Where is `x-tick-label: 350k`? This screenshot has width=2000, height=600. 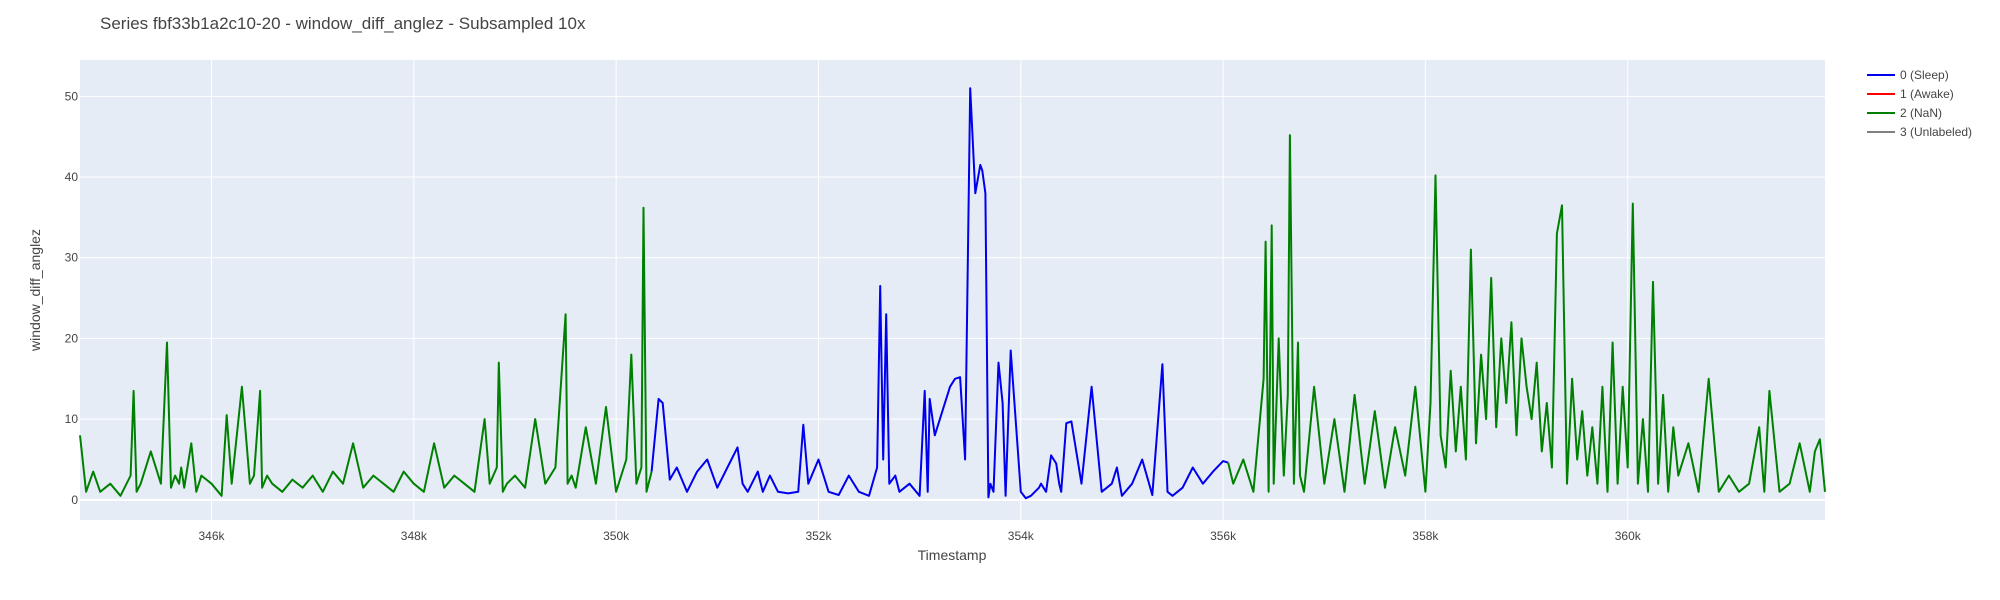 x-tick-label: 350k is located at coordinates (616, 536).